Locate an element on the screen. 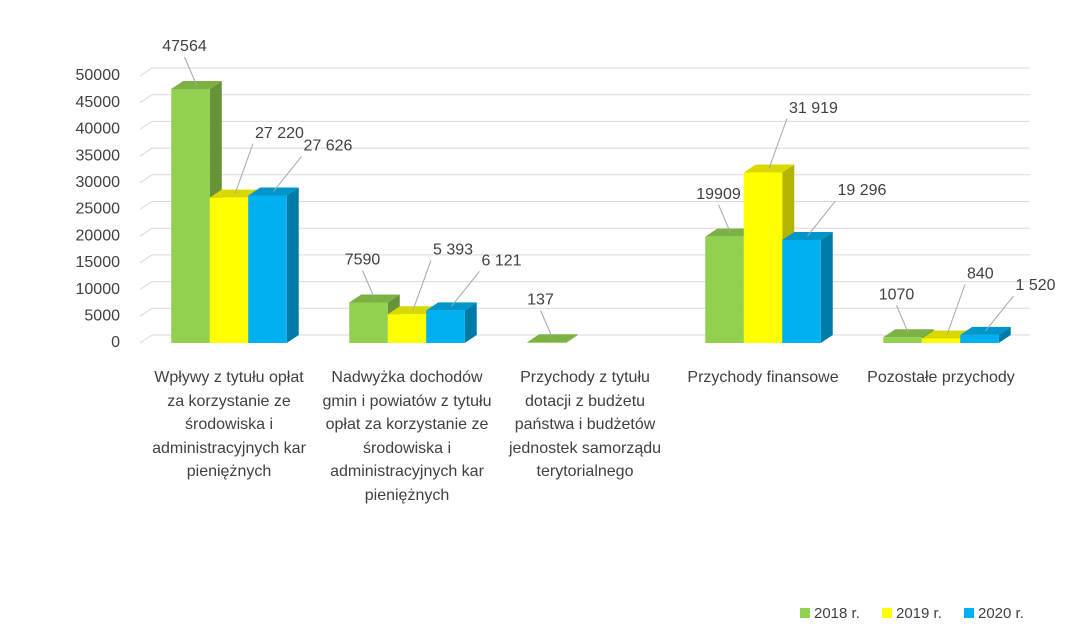  x-tick-label: Pozostałe przychody is located at coordinates (941, 377).